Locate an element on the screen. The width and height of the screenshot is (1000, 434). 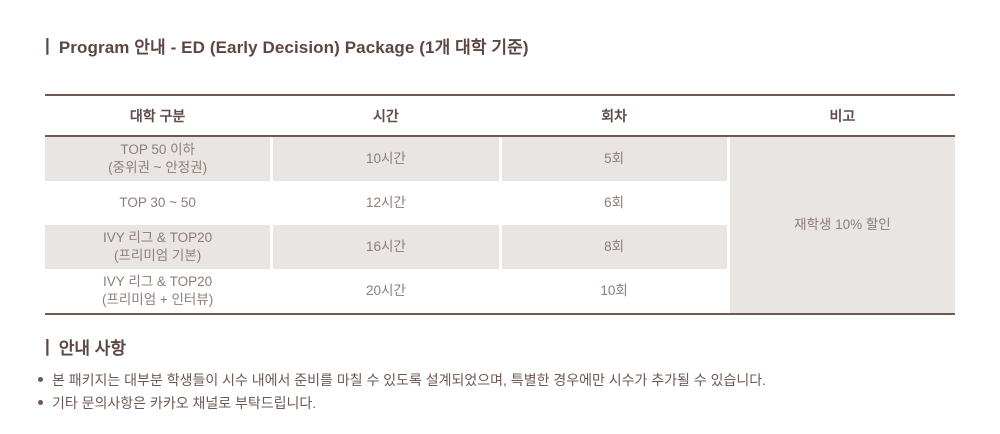
category-line2: (프리미엄 기본) is located at coordinates (157, 255).